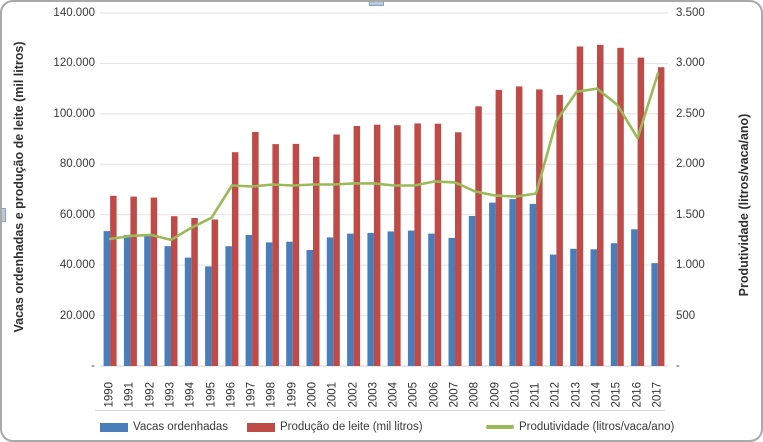  I want to click on bar-2011, so click(533, 284).